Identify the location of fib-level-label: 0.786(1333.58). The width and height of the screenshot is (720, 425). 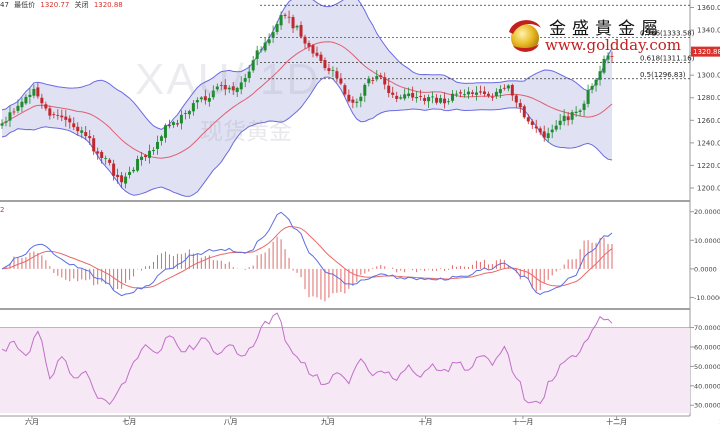
(667, 33).